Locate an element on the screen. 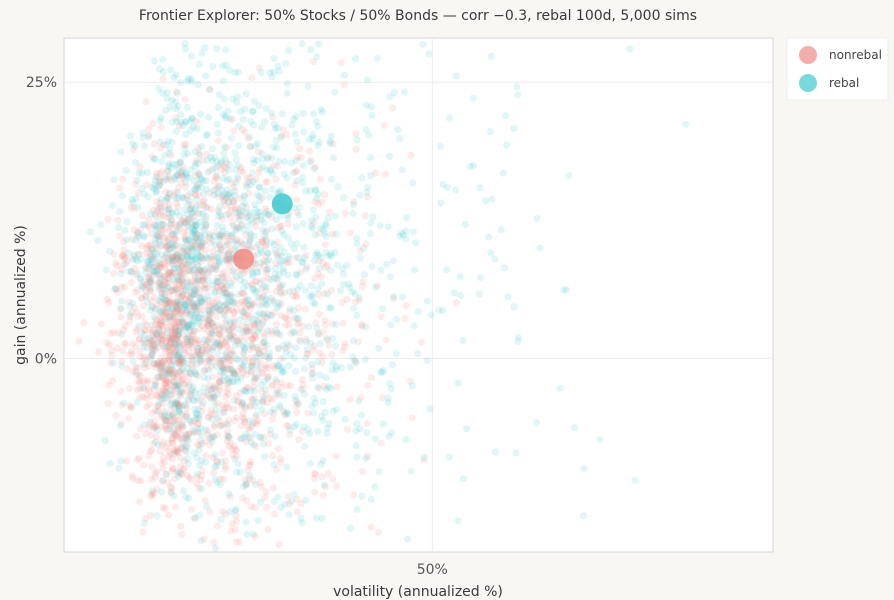 This screenshot has height=600, width=894. mean-marker-nonrebal is located at coordinates (244, 259).